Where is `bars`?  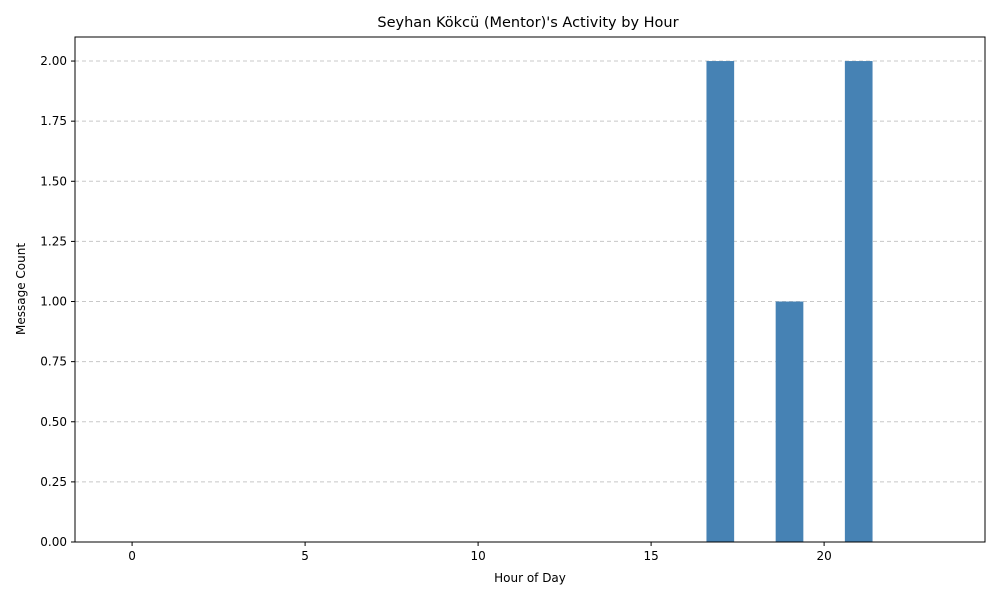
bars is located at coordinates (789, 302).